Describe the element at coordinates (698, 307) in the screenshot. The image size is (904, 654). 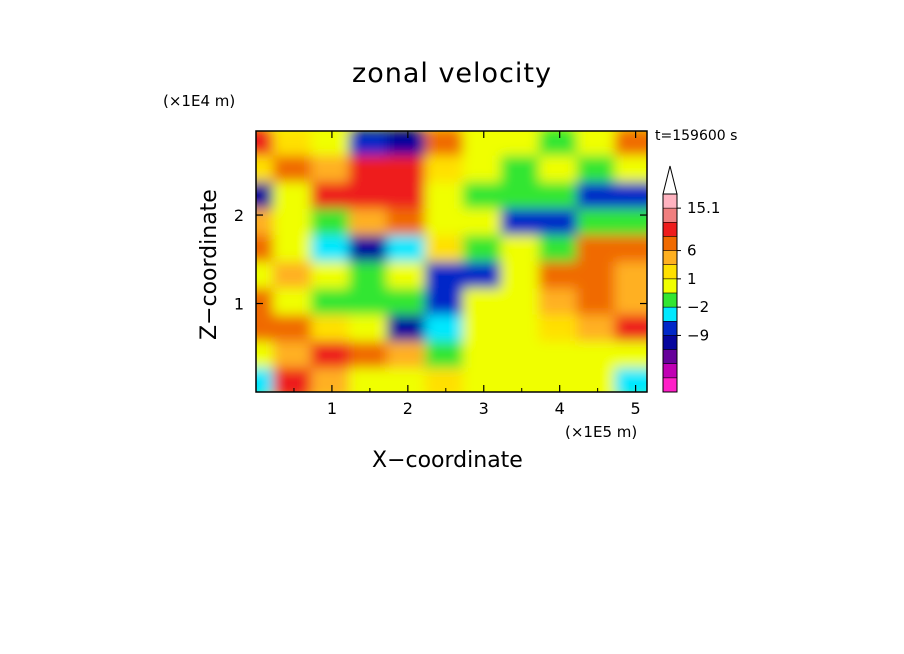
I see `colorbar-label: −2` at that location.